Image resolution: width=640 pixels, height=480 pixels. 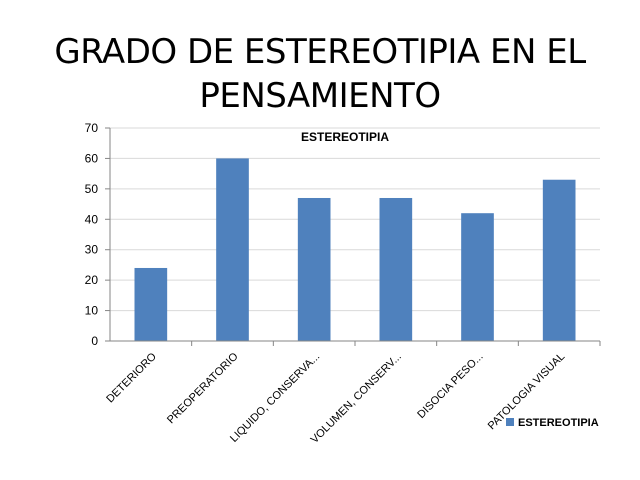 I want to click on legend-swatch, so click(x=510, y=422).